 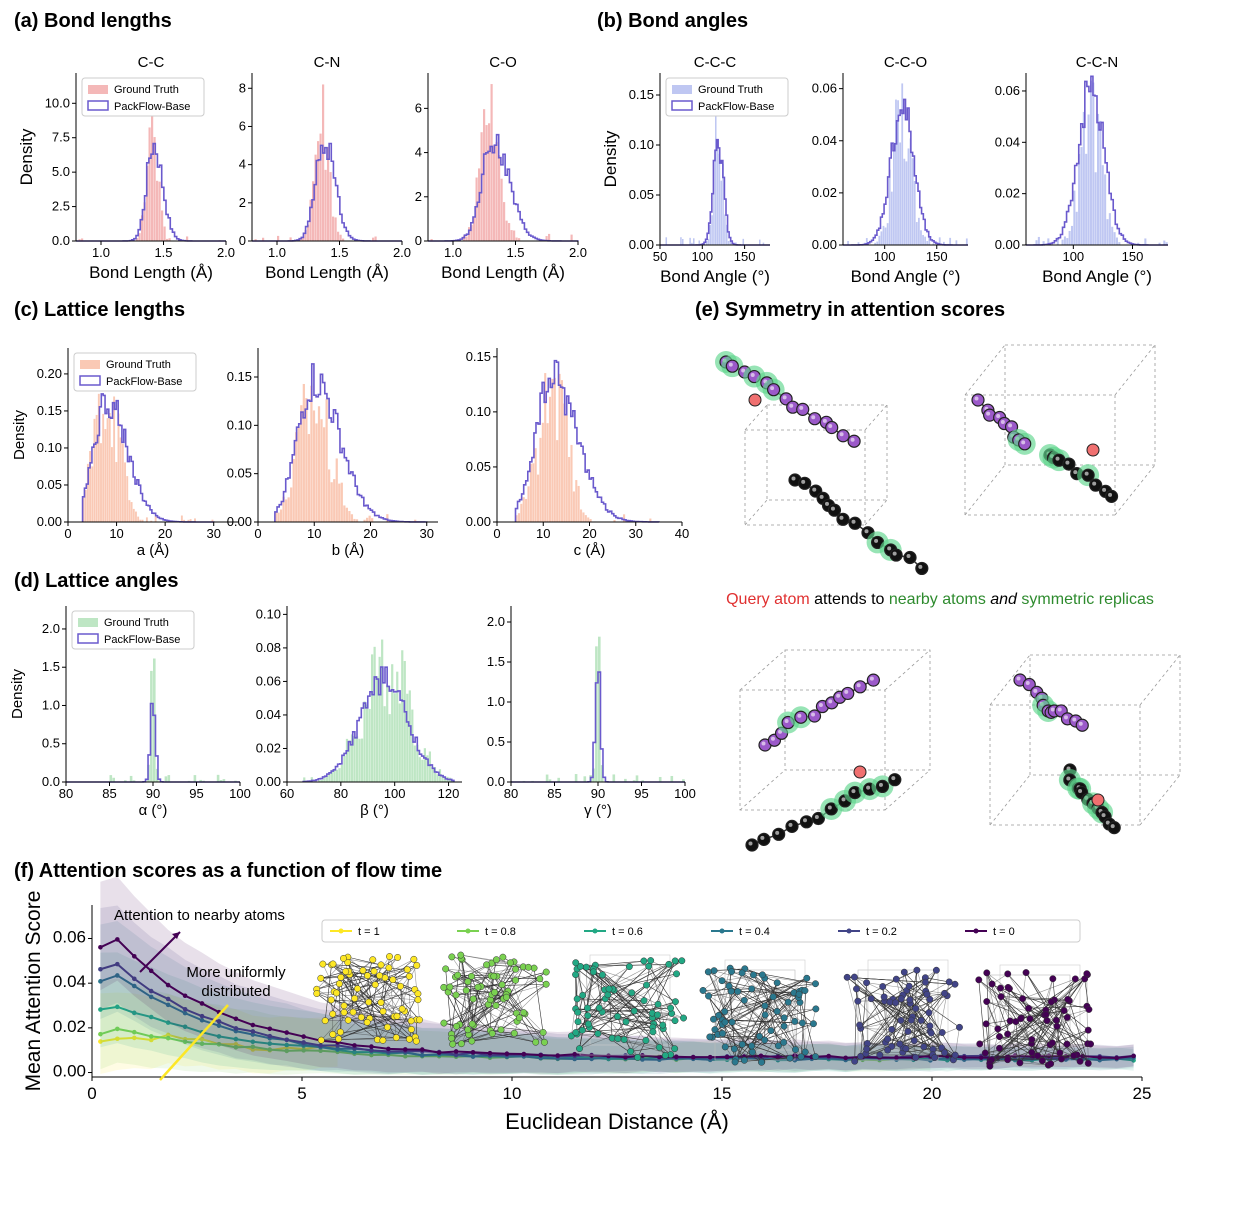 I want to click on y-tick-label: 0.0, so click(x=61, y=240).